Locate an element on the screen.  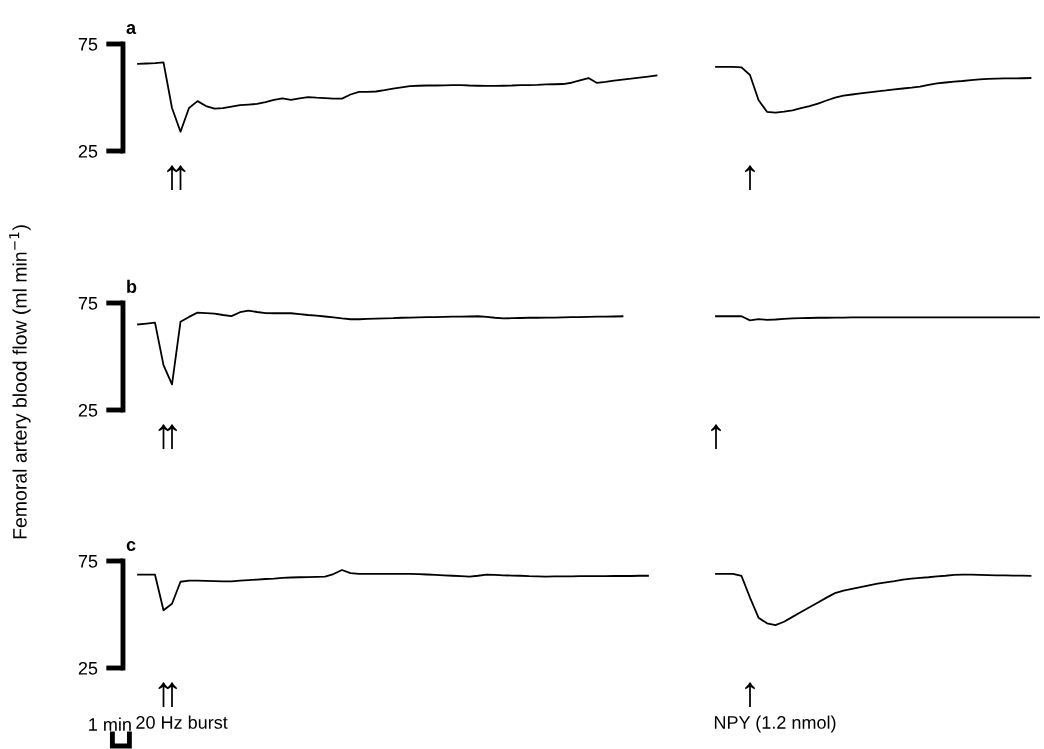
chart-title: b is located at coordinates (132, 286).